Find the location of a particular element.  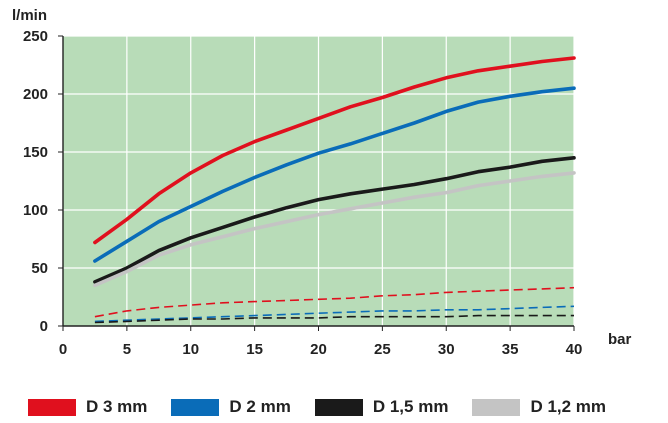

x-tick-label: 10 is located at coordinates (190, 349).